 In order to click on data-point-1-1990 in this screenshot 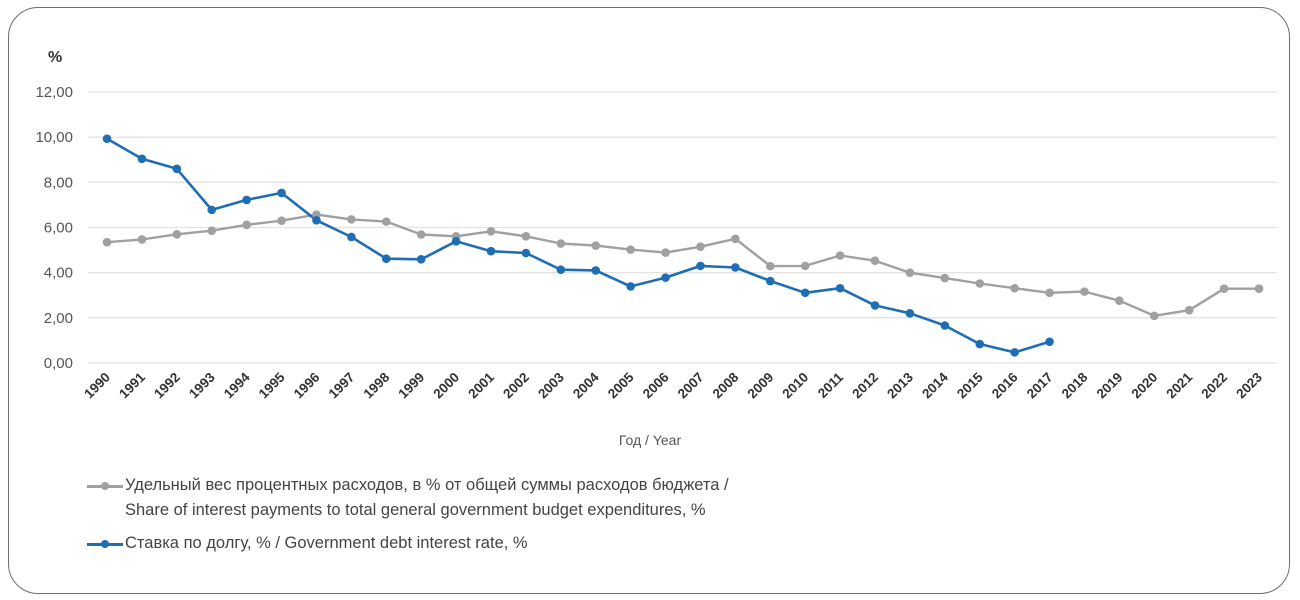, I will do `click(107, 139)`.